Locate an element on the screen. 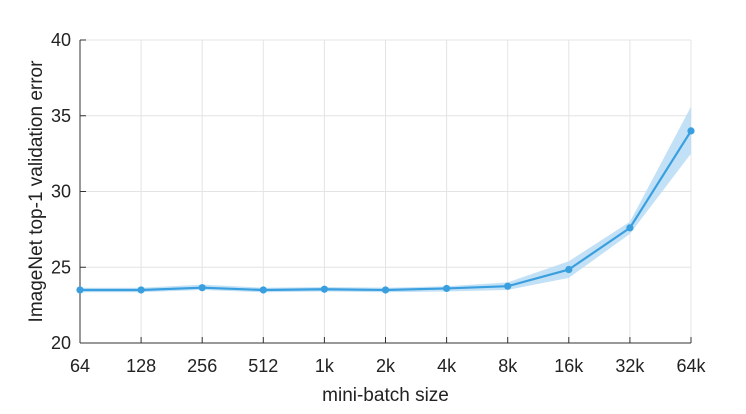 Image resolution: width=746 pixels, height=414 pixels. x-tick-label: 128 is located at coordinates (141, 366).